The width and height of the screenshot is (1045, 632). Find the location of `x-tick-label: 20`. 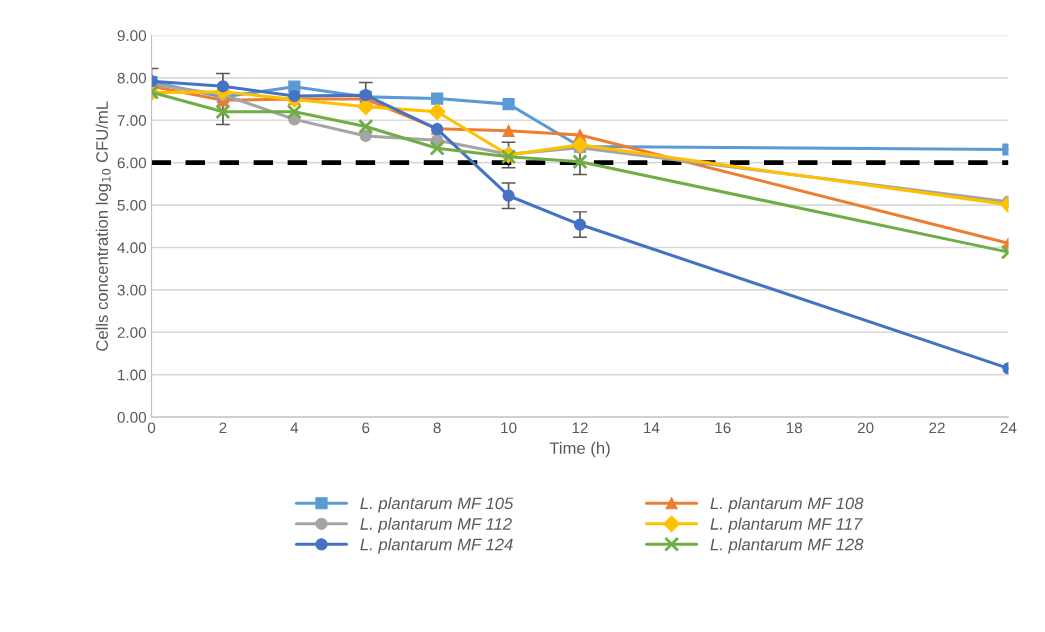

x-tick-label: 20 is located at coordinates (865, 428).